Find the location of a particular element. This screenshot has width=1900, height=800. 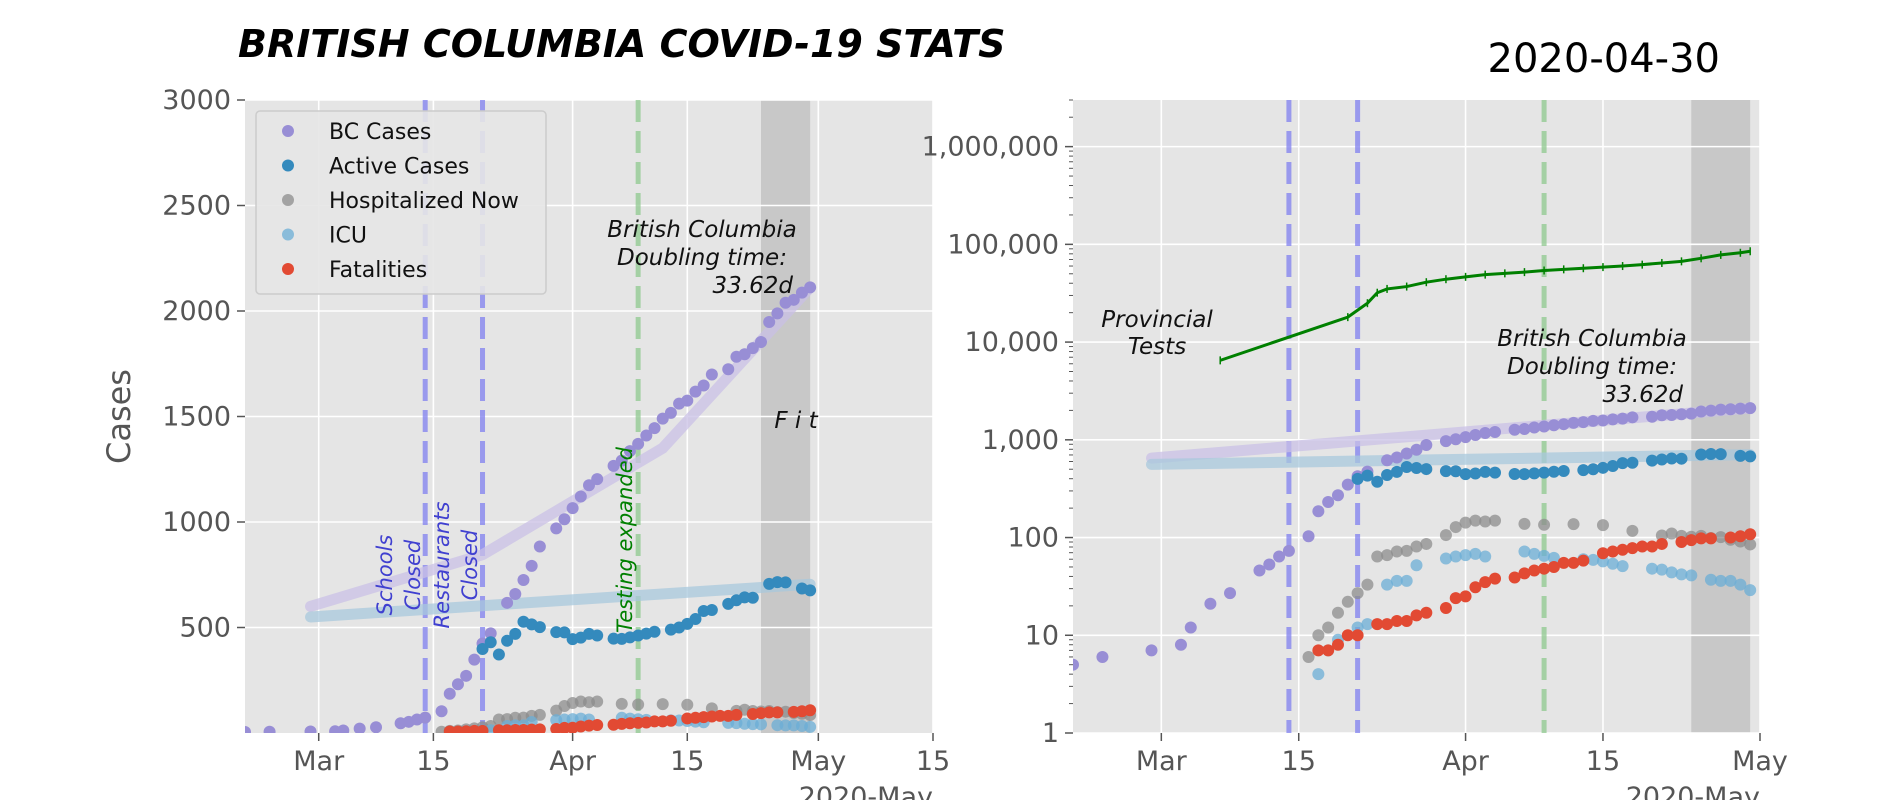

y-tick-label: 100 is located at coordinates (1033, 538).